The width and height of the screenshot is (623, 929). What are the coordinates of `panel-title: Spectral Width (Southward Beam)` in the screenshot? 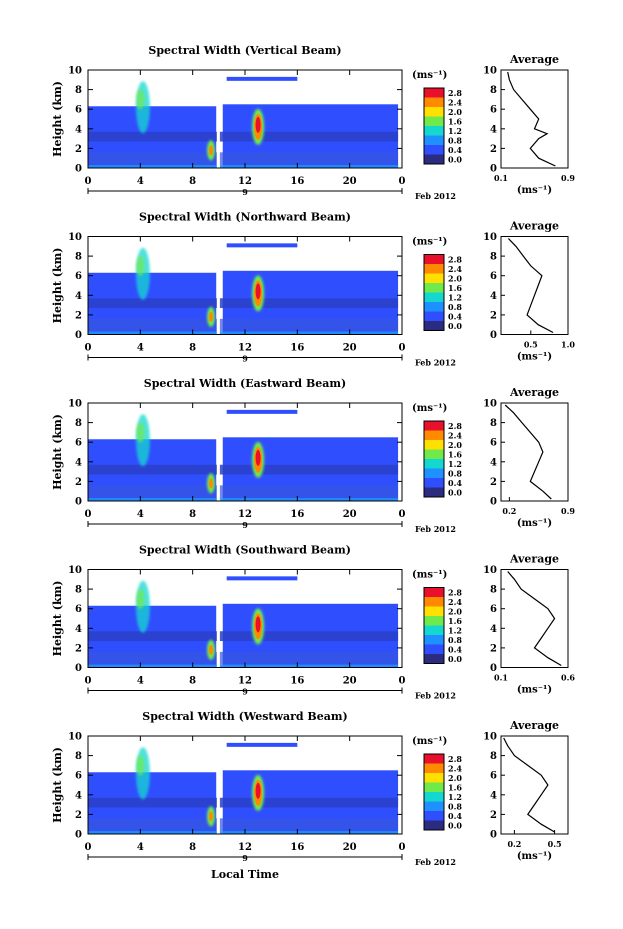 It's located at (245, 550).